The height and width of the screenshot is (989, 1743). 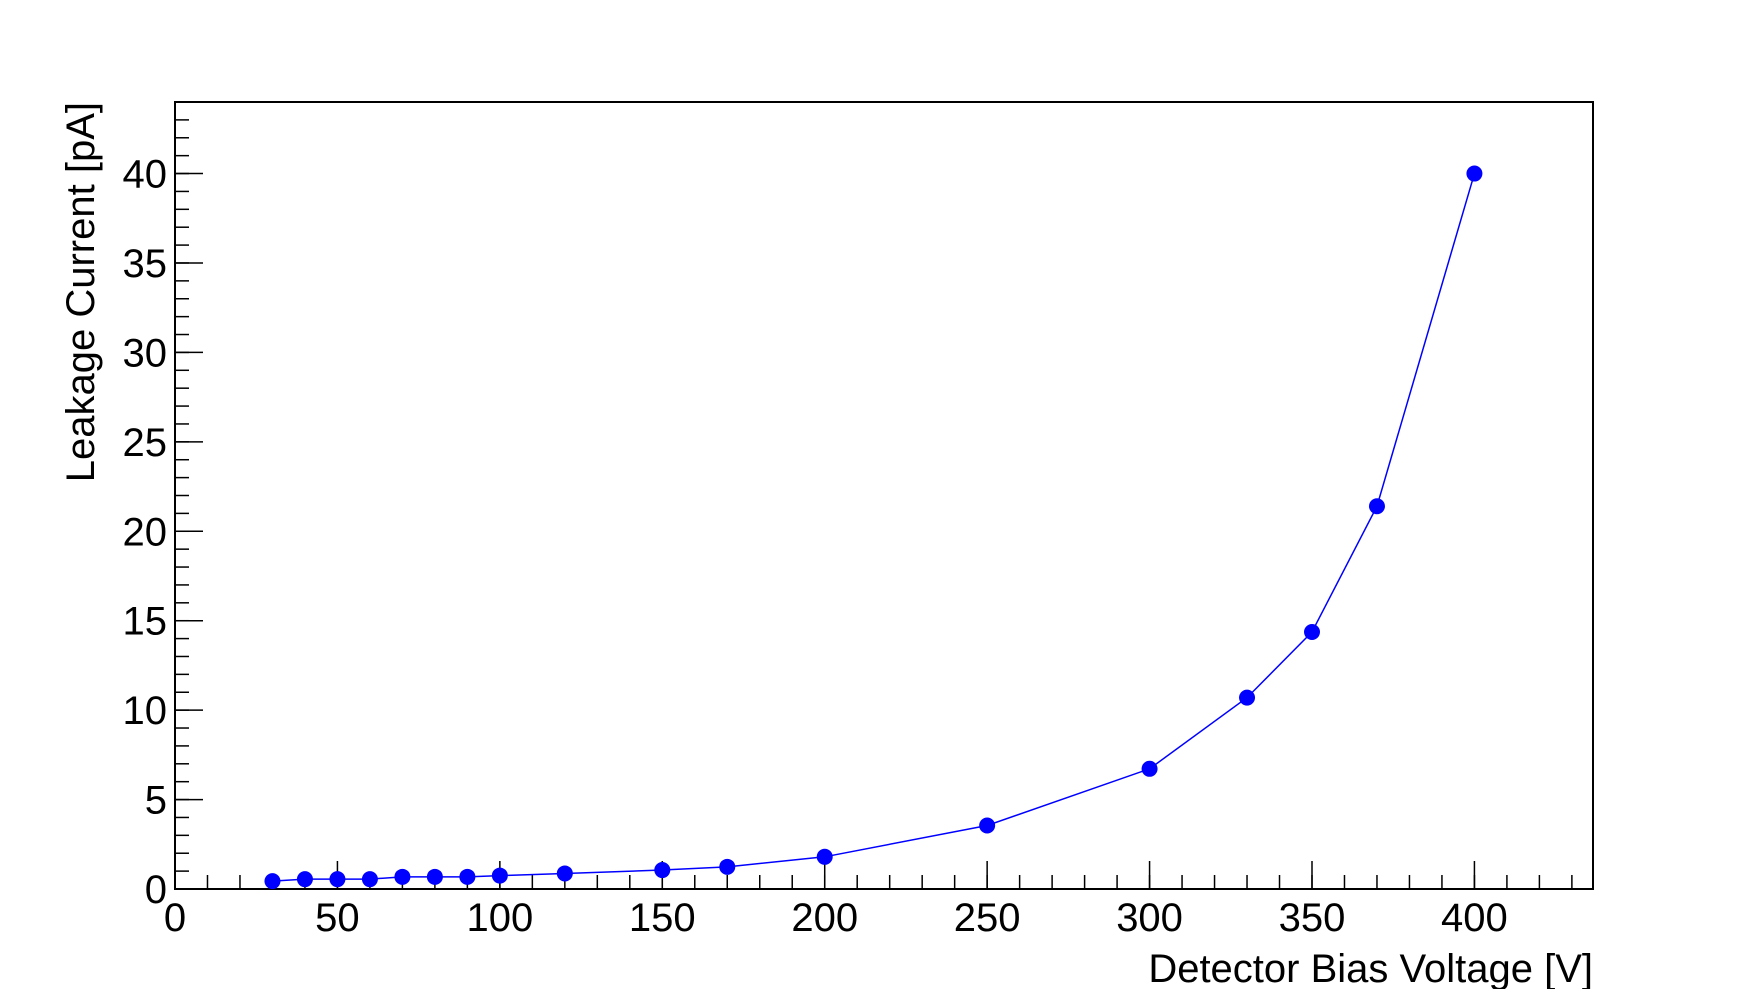 What do you see at coordinates (145, 622) in the screenshot?
I see `y-tick-label: 15` at bounding box center [145, 622].